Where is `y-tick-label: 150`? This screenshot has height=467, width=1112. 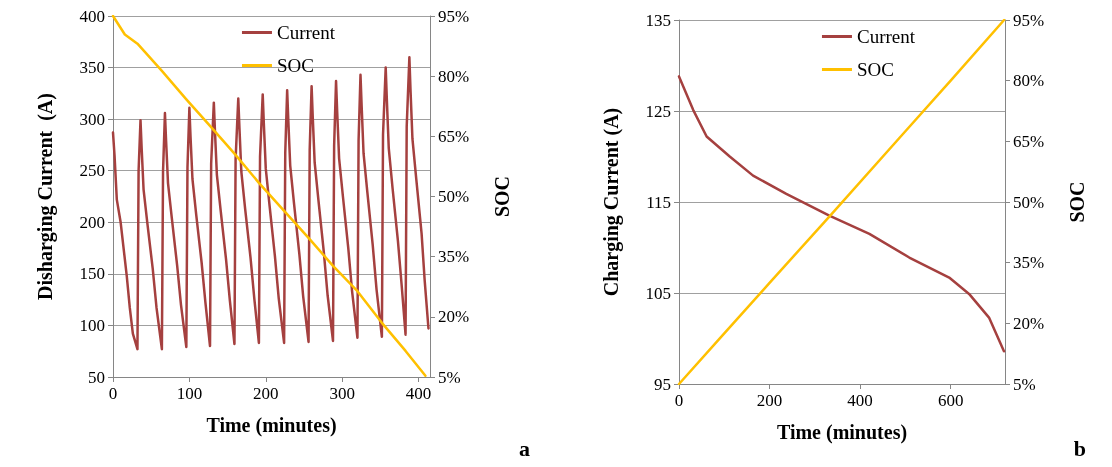
y-tick-label: 150 is located at coordinates (92, 274).